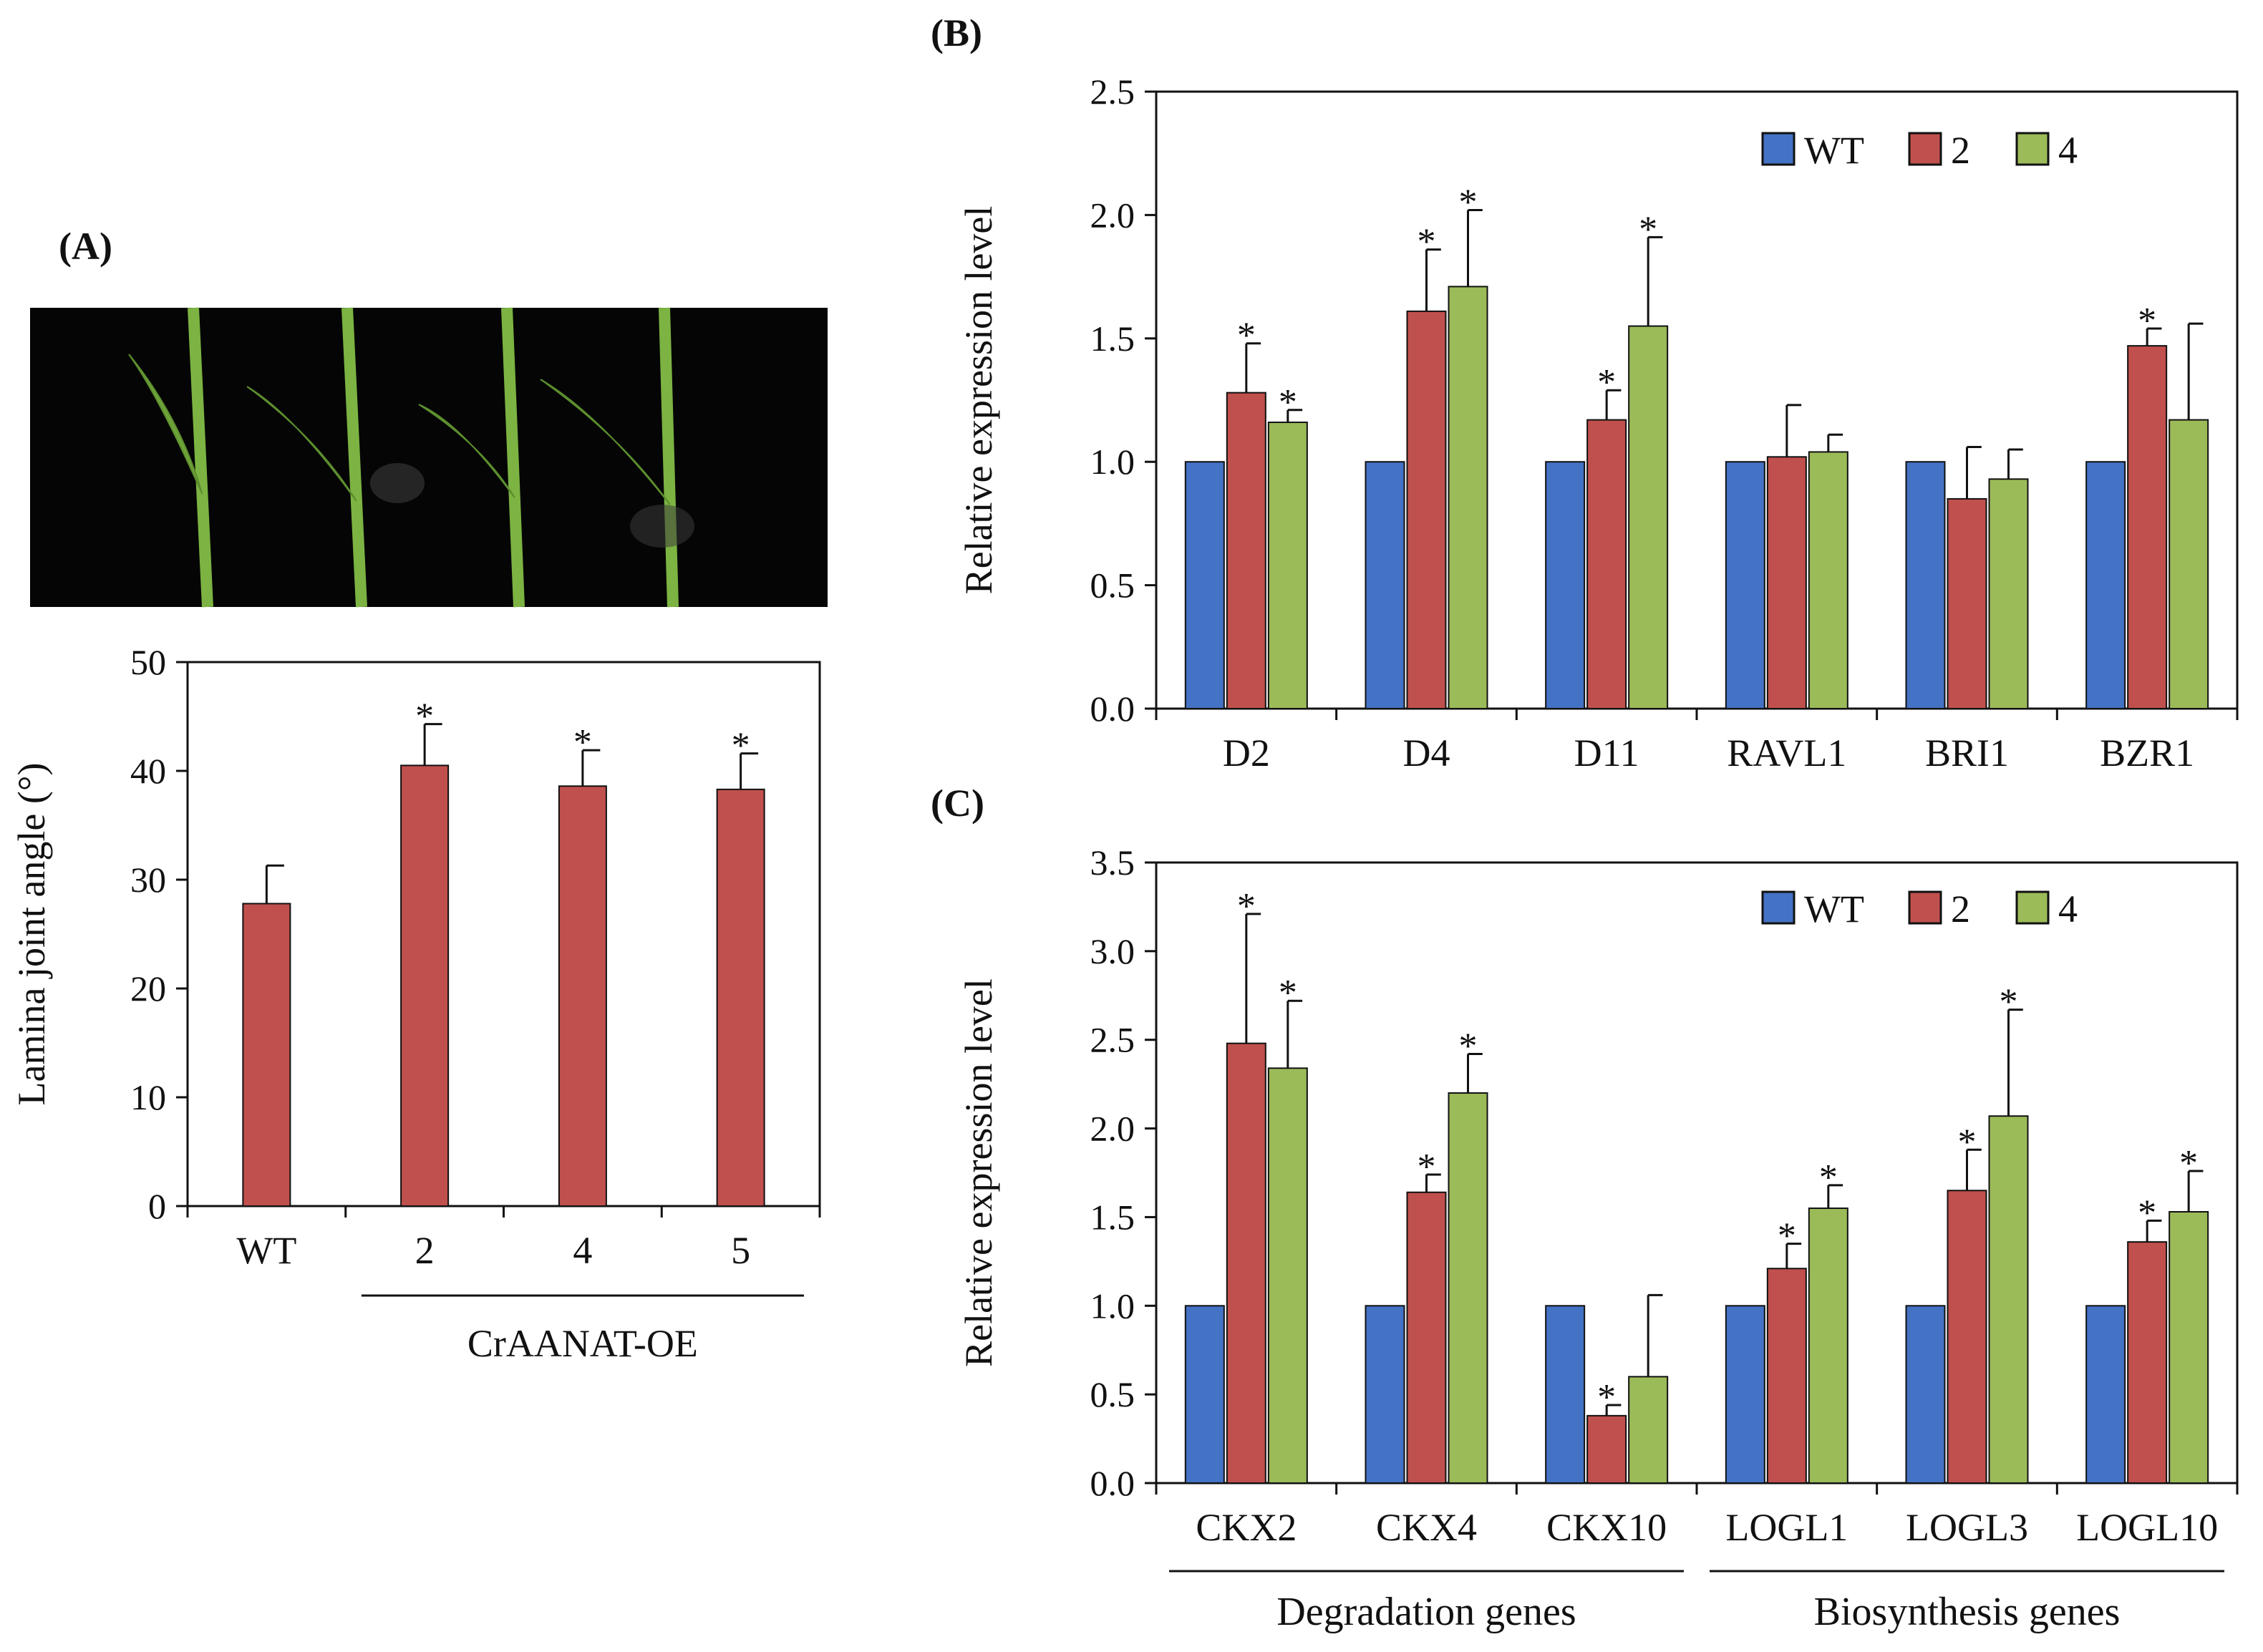 The width and height of the screenshot is (2263, 1652). I want to click on y-axis-label: Lamina joint angle (°), so click(31, 934).